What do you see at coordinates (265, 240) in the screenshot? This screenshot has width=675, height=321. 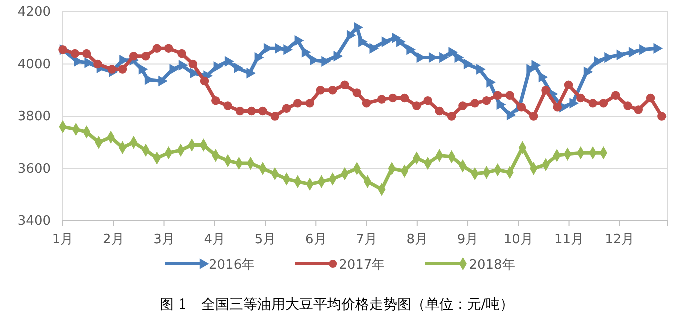 I see `x-tick-label: 5月` at bounding box center [265, 240].